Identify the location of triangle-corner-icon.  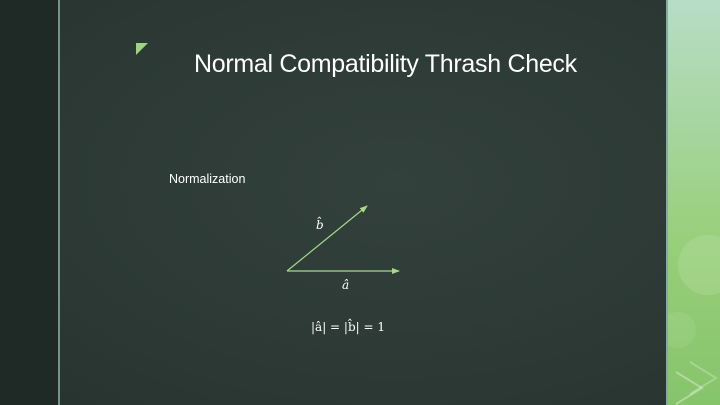
(142, 49).